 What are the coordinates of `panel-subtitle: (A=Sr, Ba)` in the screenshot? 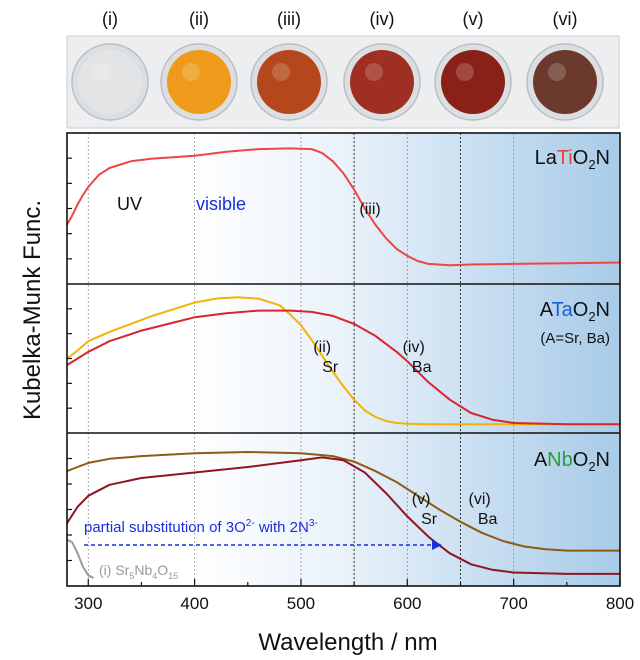 It's located at (575, 338).